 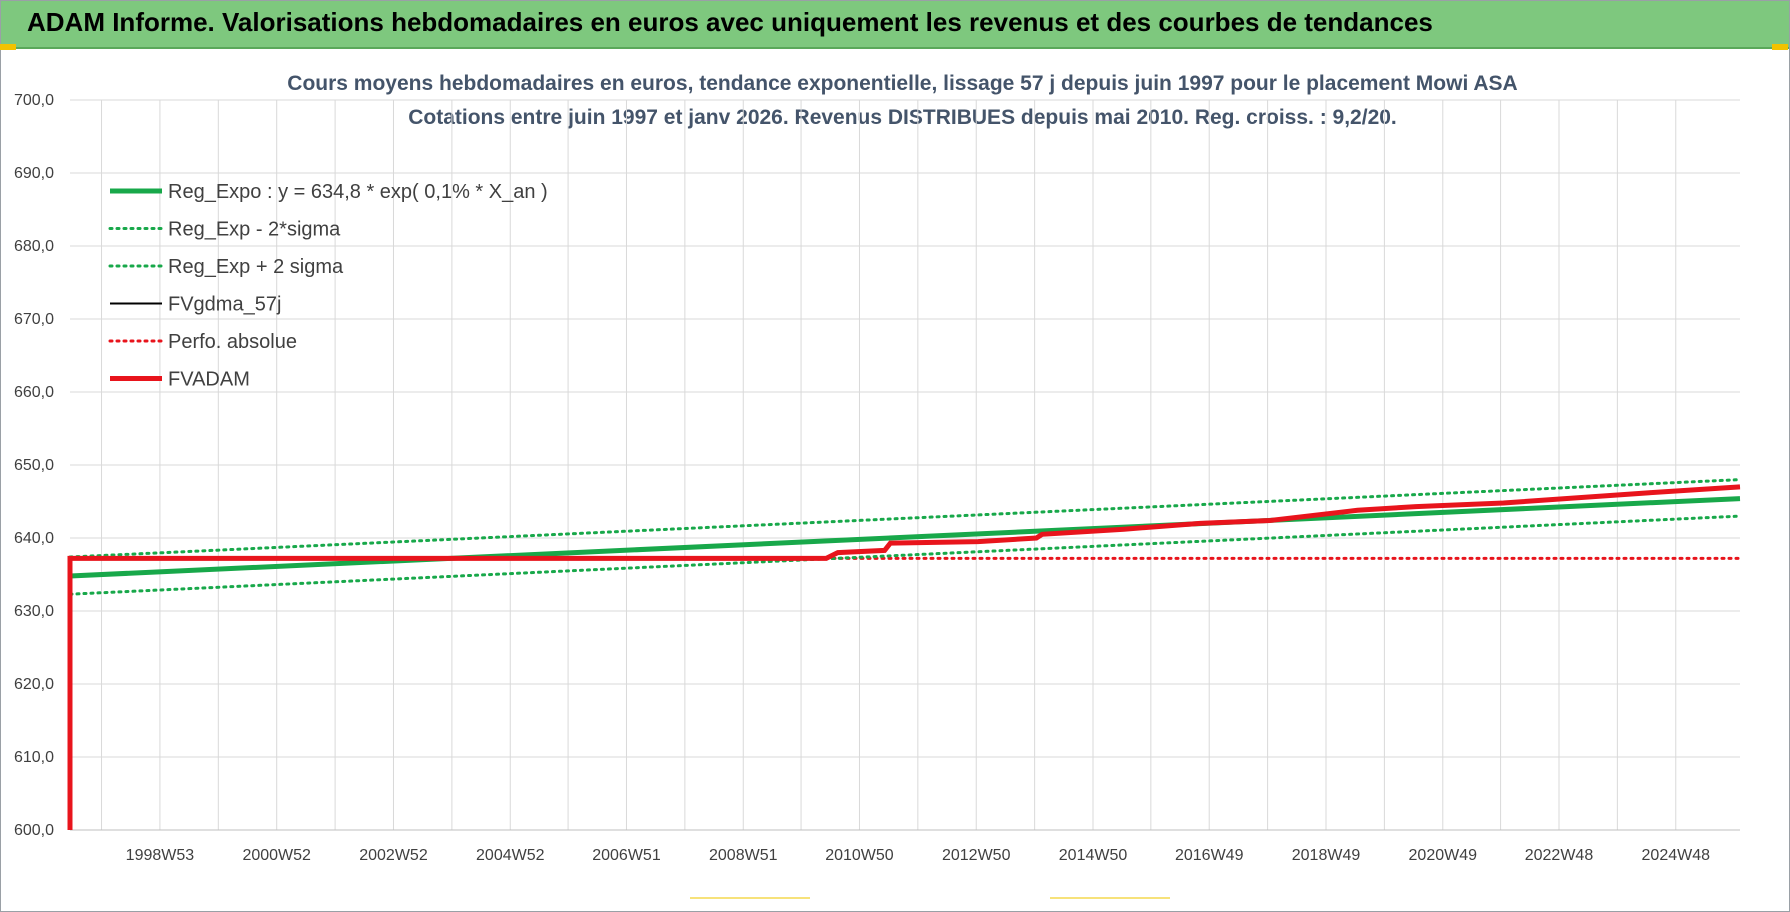 What do you see at coordinates (160, 855) in the screenshot?
I see `x-tick-label: 1998W53` at bounding box center [160, 855].